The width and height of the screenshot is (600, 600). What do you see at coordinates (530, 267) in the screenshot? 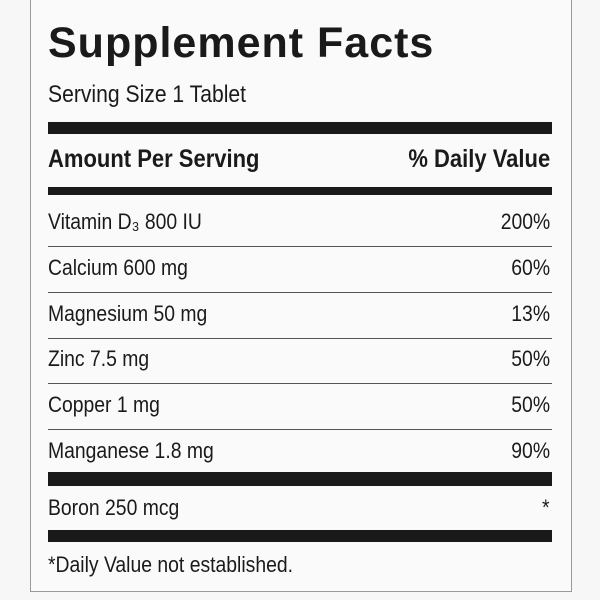
I see `daily-value: 60%` at bounding box center [530, 267].